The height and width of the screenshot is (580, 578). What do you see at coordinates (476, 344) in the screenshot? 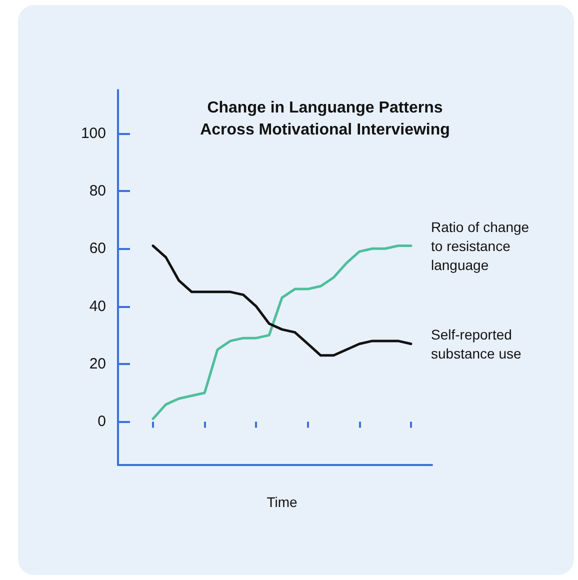
I see `series-label: Self-reported substance use` at bounding box center [476, 344].